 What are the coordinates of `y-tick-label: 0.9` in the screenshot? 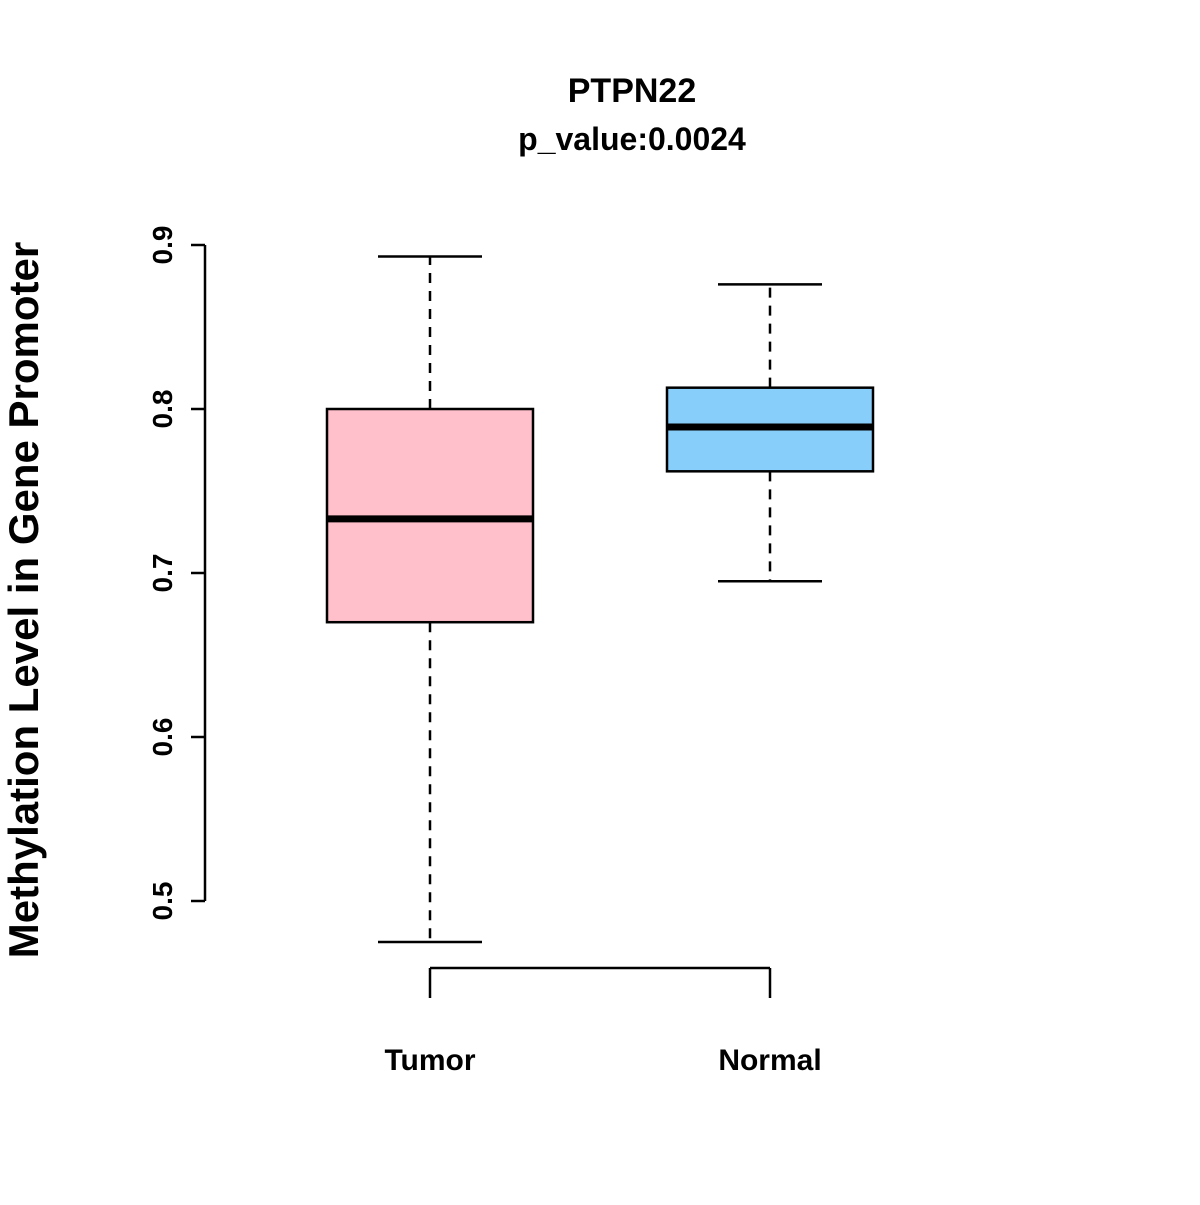 It's located at (162, 245).